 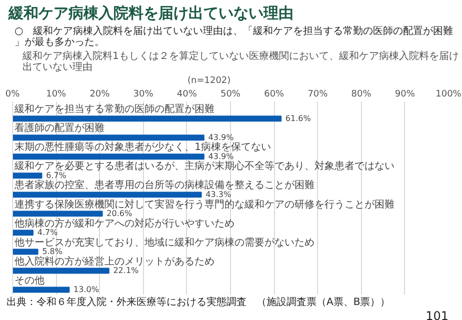 I want to click on x-tick-label: 10%, so click(x=56, y=95).